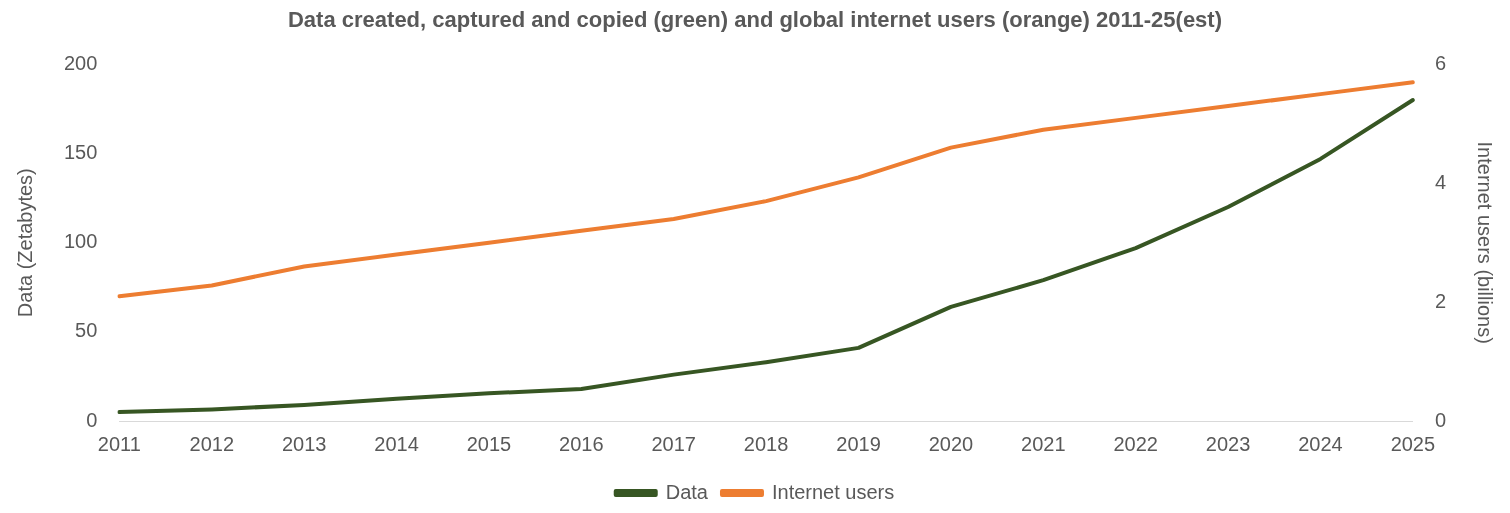 The height and width of the screenshot is (513, 1510). What do you see at coordinates (212, 443) in the screenshot?
I see `x-tick-label: 2012` at bounding box center [212, 443].